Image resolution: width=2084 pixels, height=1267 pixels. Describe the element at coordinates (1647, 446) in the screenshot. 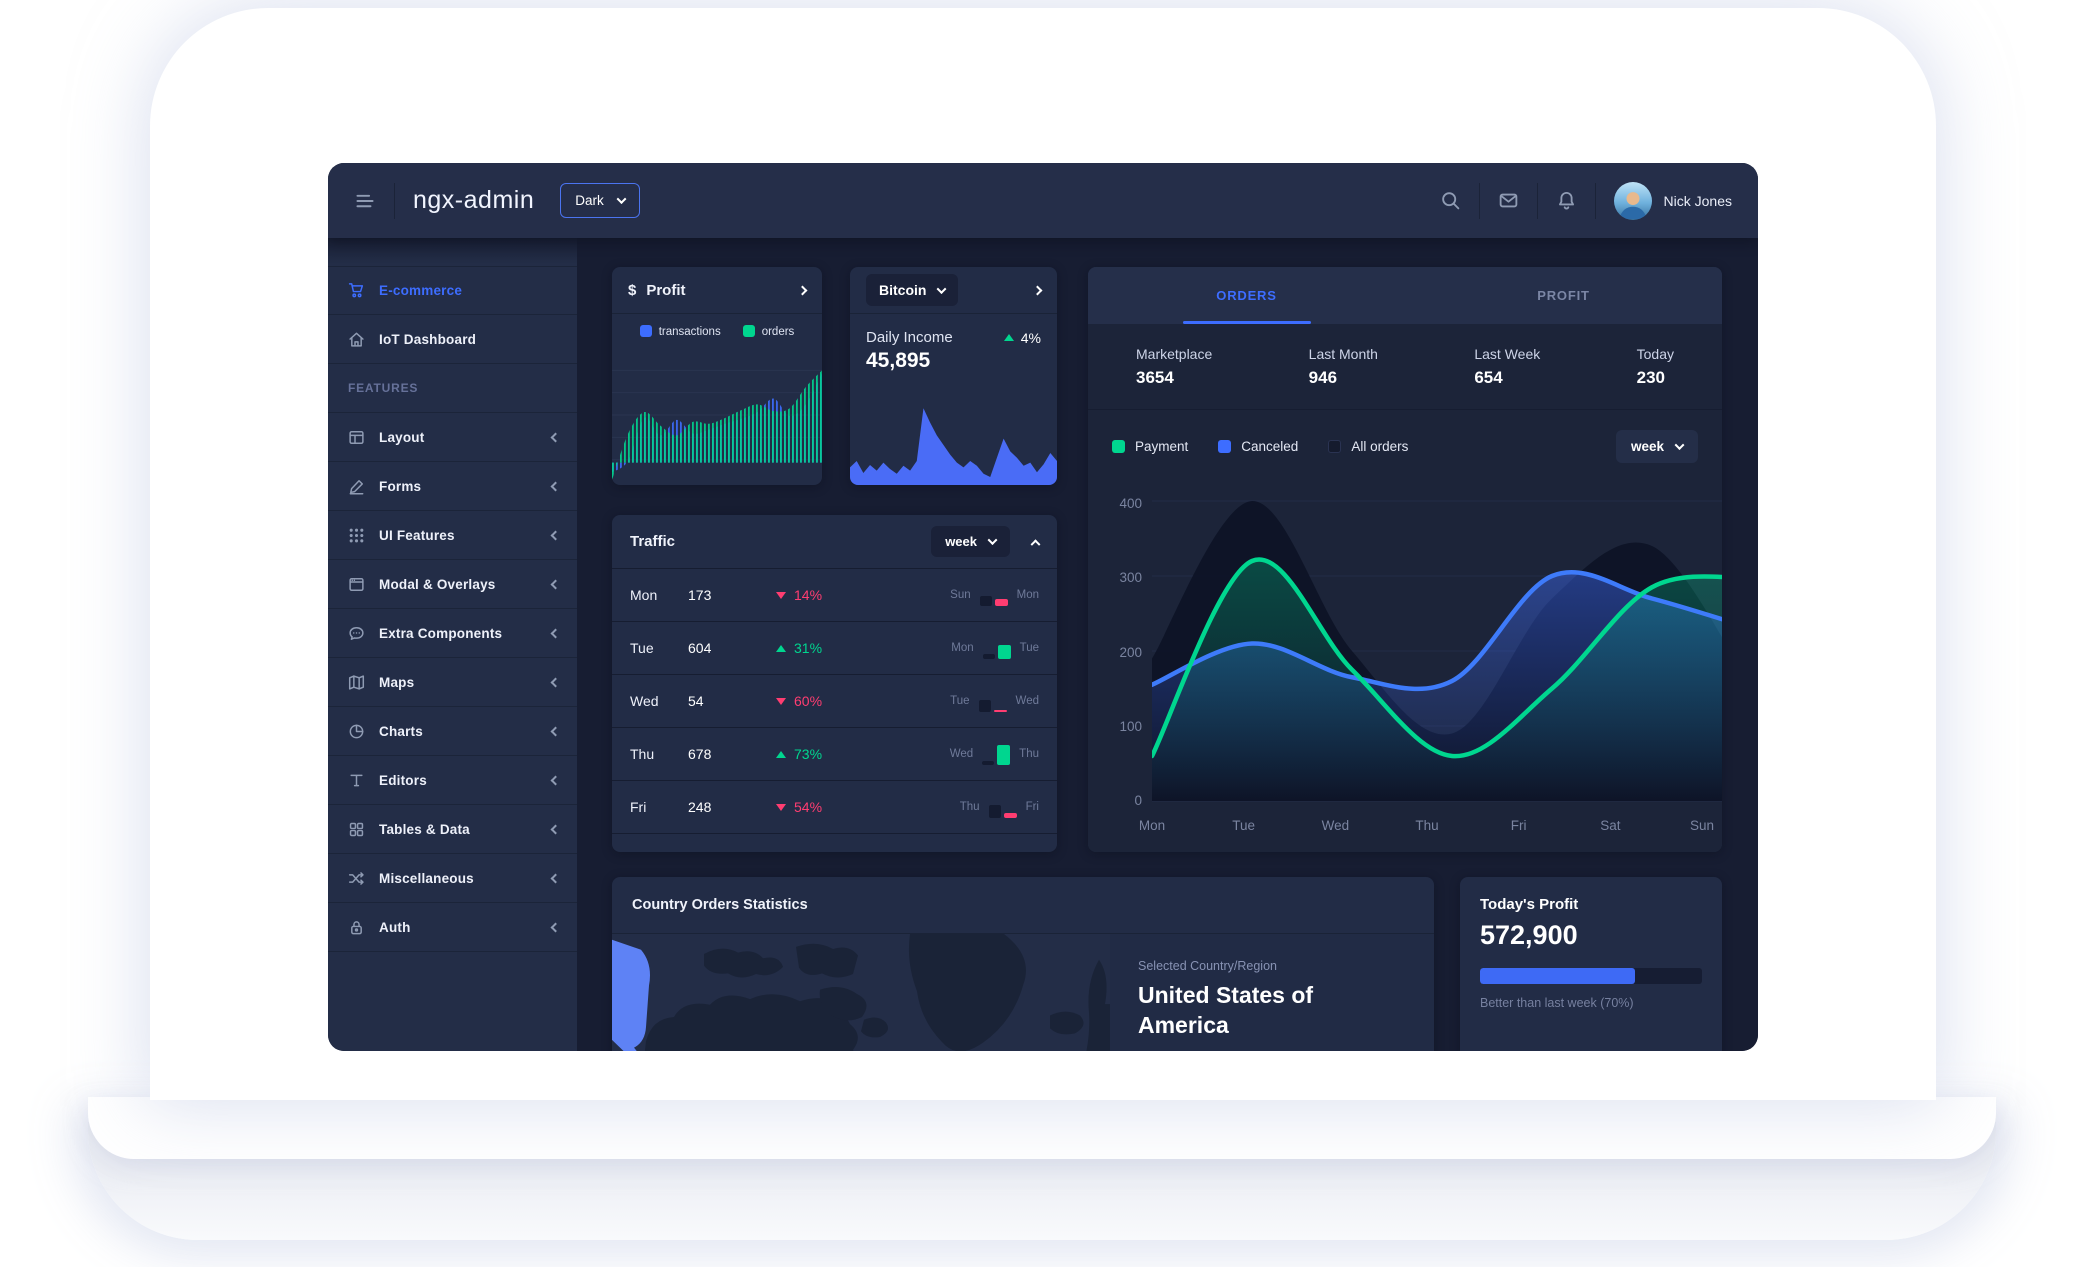

I see `orders-period-value: week` at that location.